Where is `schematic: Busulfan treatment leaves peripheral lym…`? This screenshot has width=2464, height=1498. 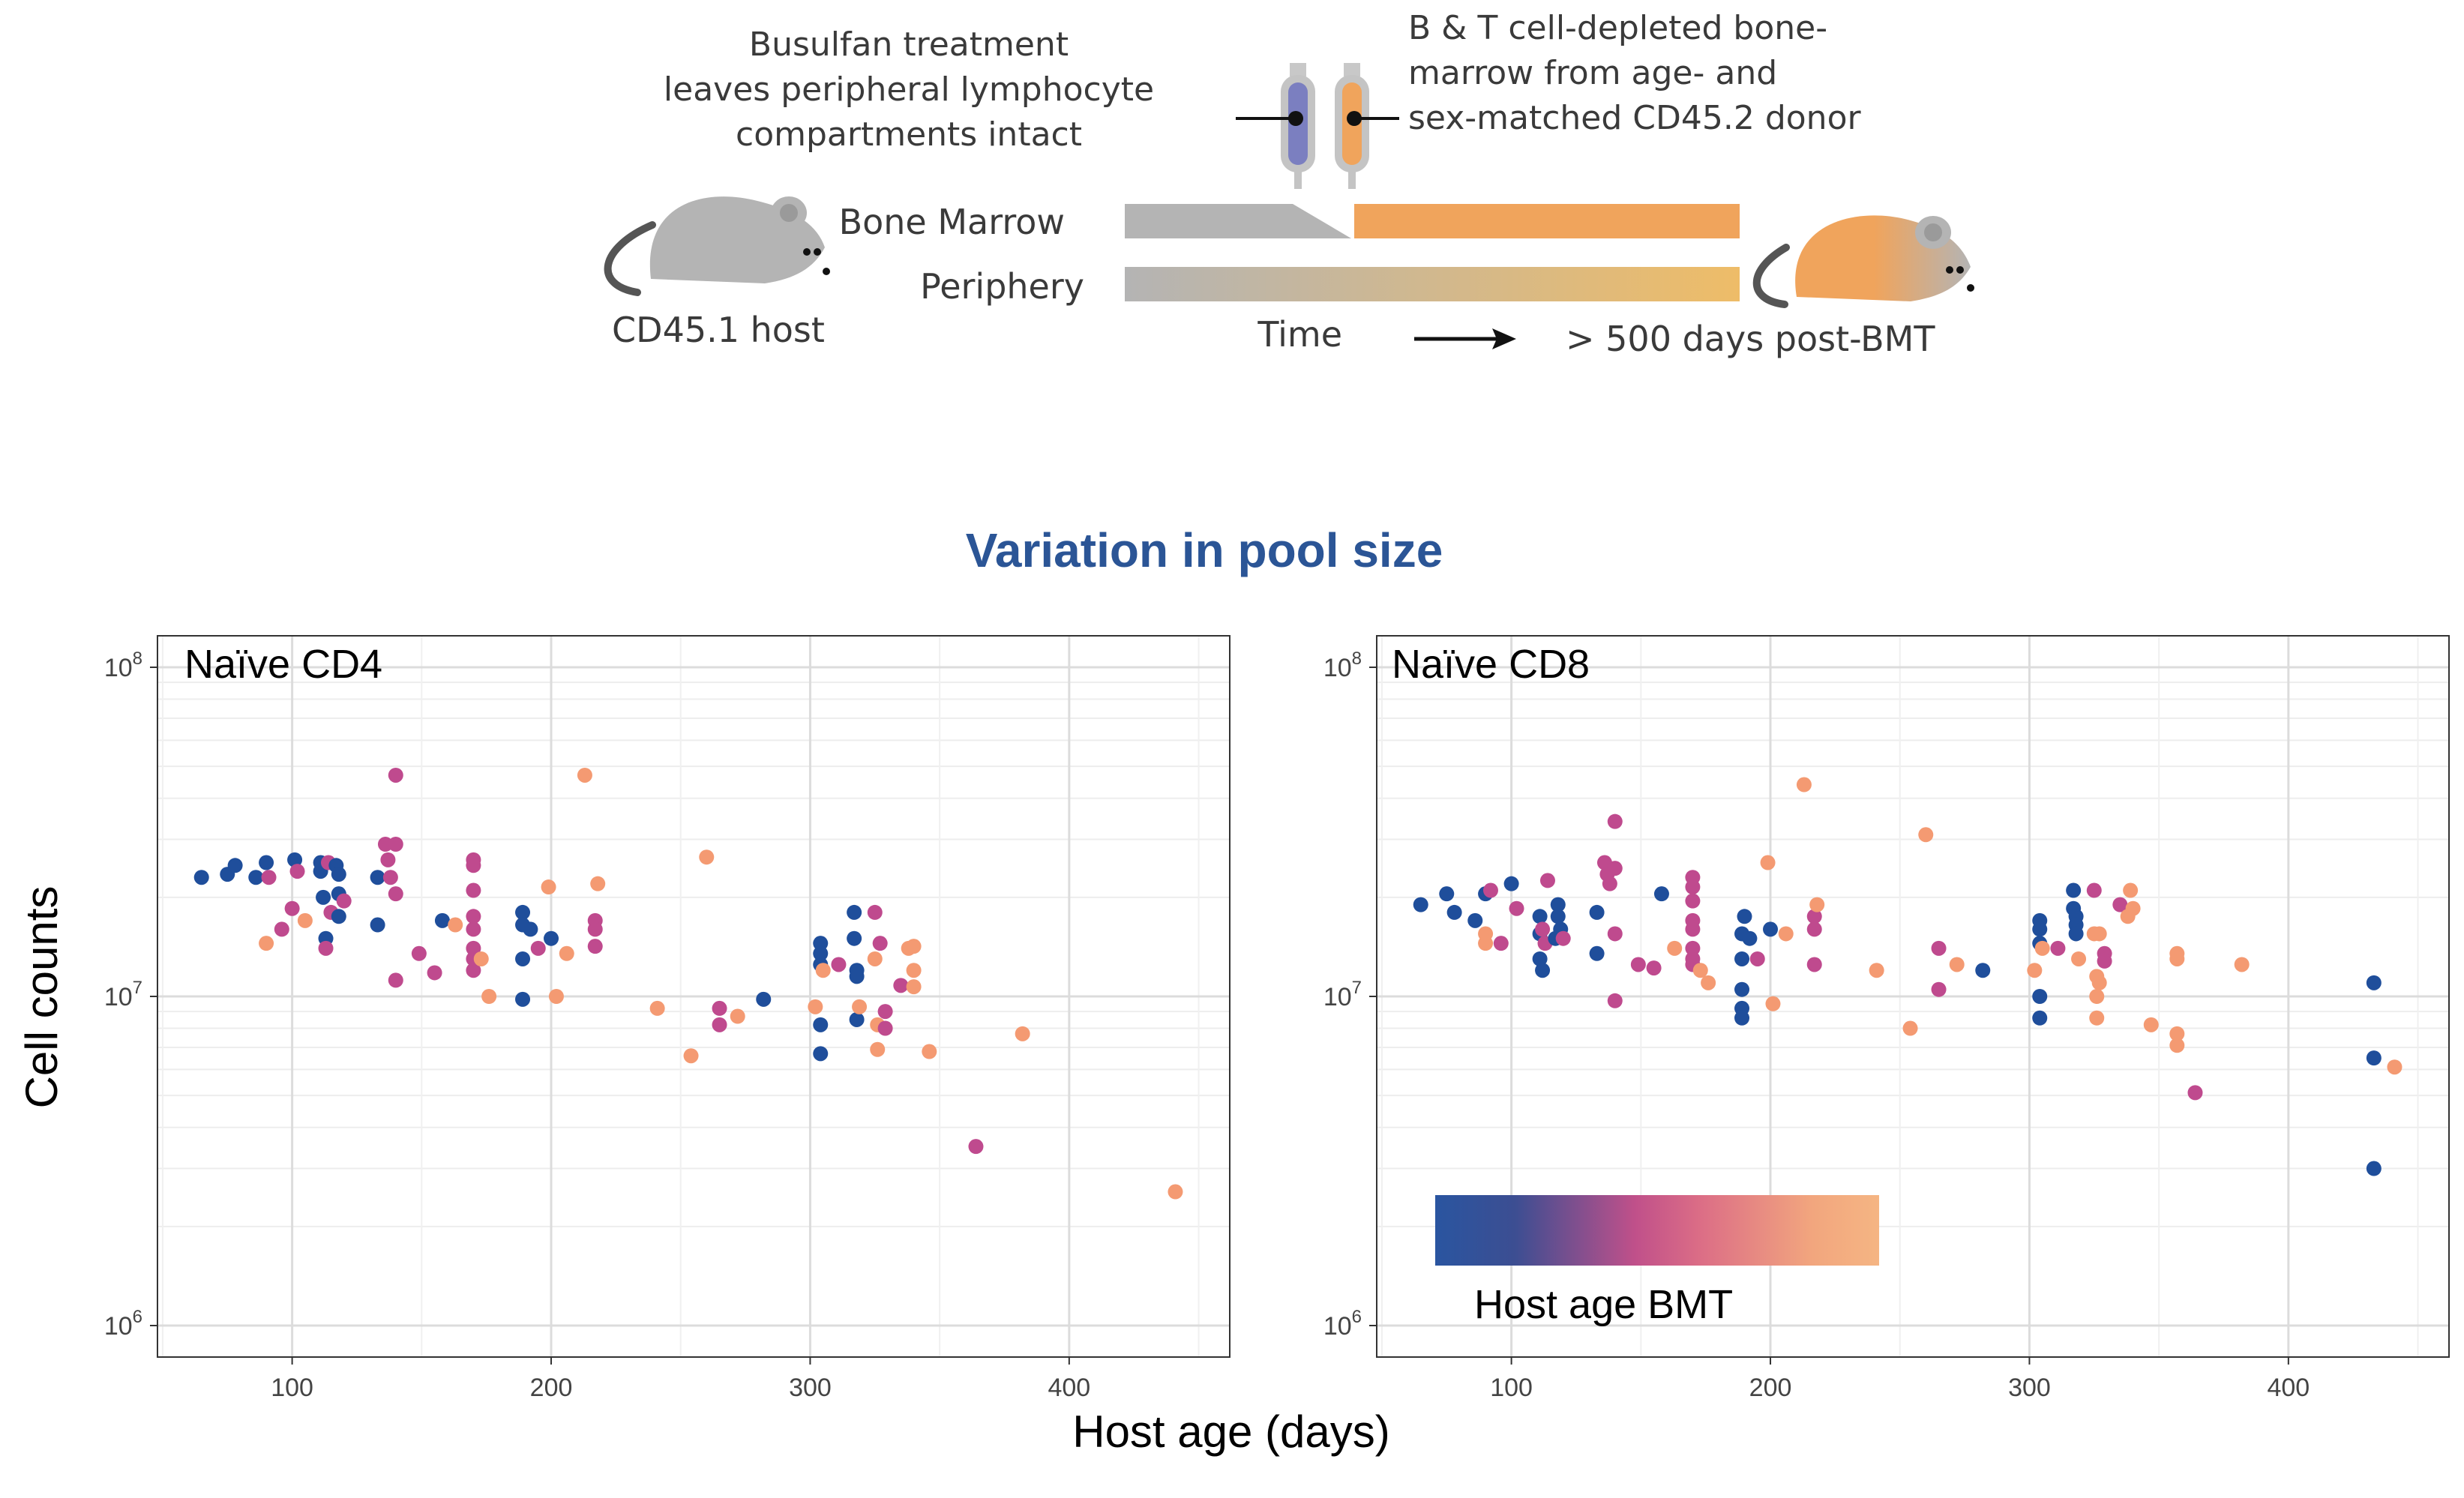
schematic: Busulfan treatment leaves peripheral lym… is located at coordinates (1289, 184).